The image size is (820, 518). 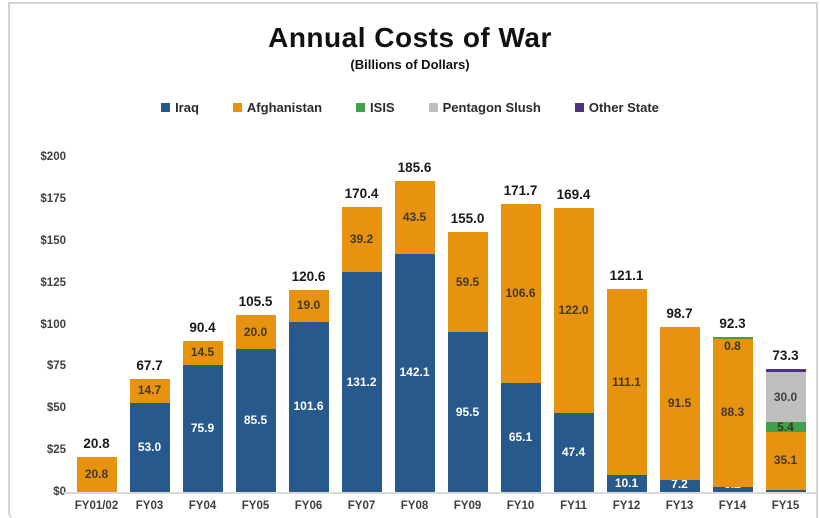 I want to click on legend-item-pentagon-slush: Pentagon Slush, so click(x=484, y=107).